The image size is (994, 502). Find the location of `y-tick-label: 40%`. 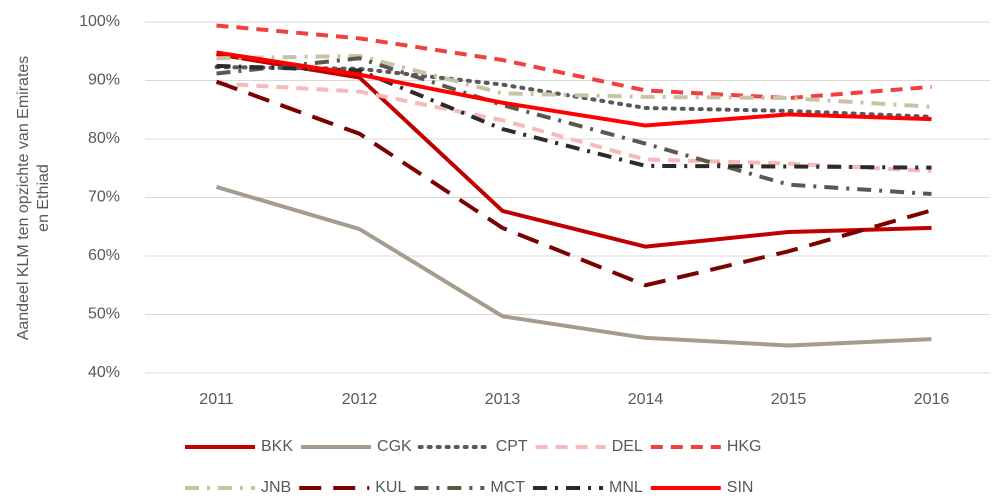

y-tick-label: 40% is located at coordinates (104, 372).